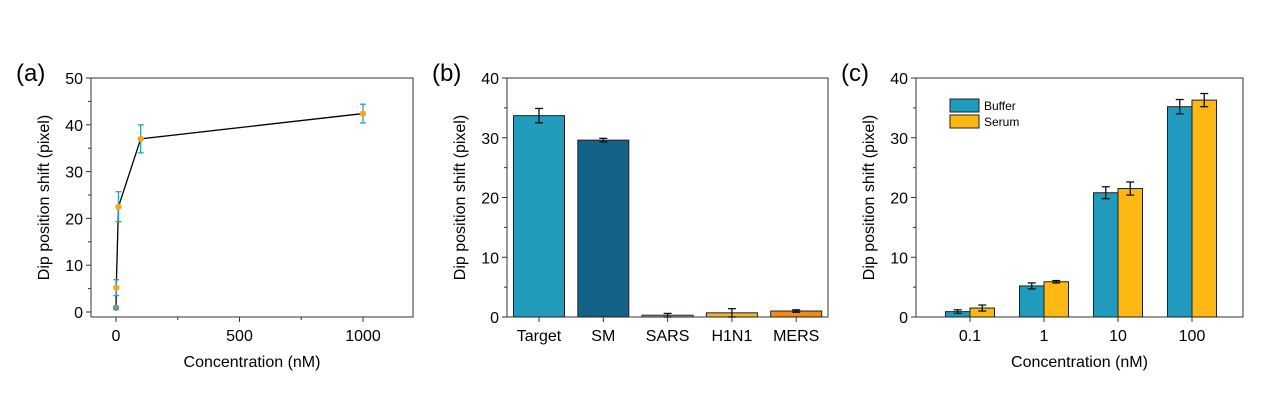  Describe the element at coordinates (970, 336) in the screenshot. I see `x-tick-label: 0.1` at that location.